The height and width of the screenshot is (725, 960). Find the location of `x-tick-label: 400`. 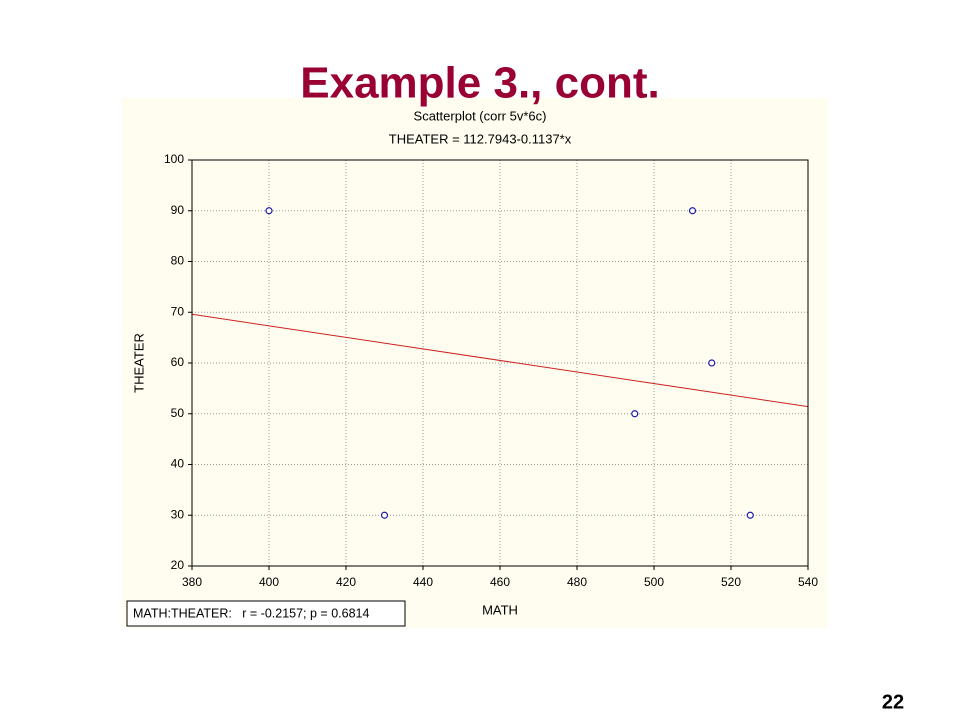

x-tick-label: 400 is located at coordinates (269, 582).